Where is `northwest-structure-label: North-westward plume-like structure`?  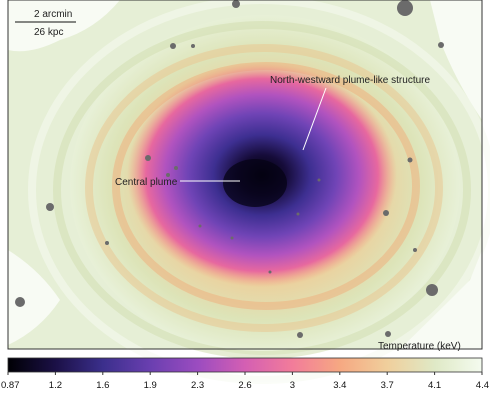 northwest-structure-label: North-westward plume-like structure is located at coordinates (350, 80).